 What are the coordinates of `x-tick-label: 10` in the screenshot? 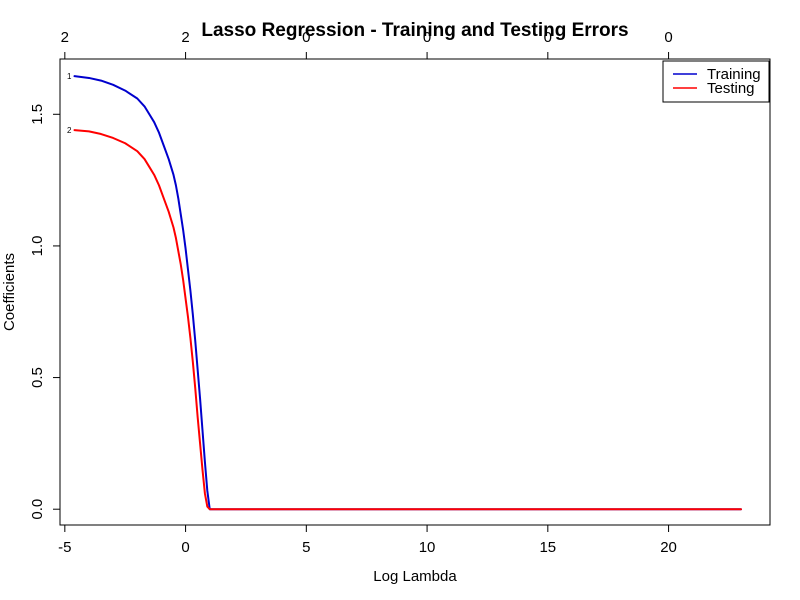 It's located at (427, 547).